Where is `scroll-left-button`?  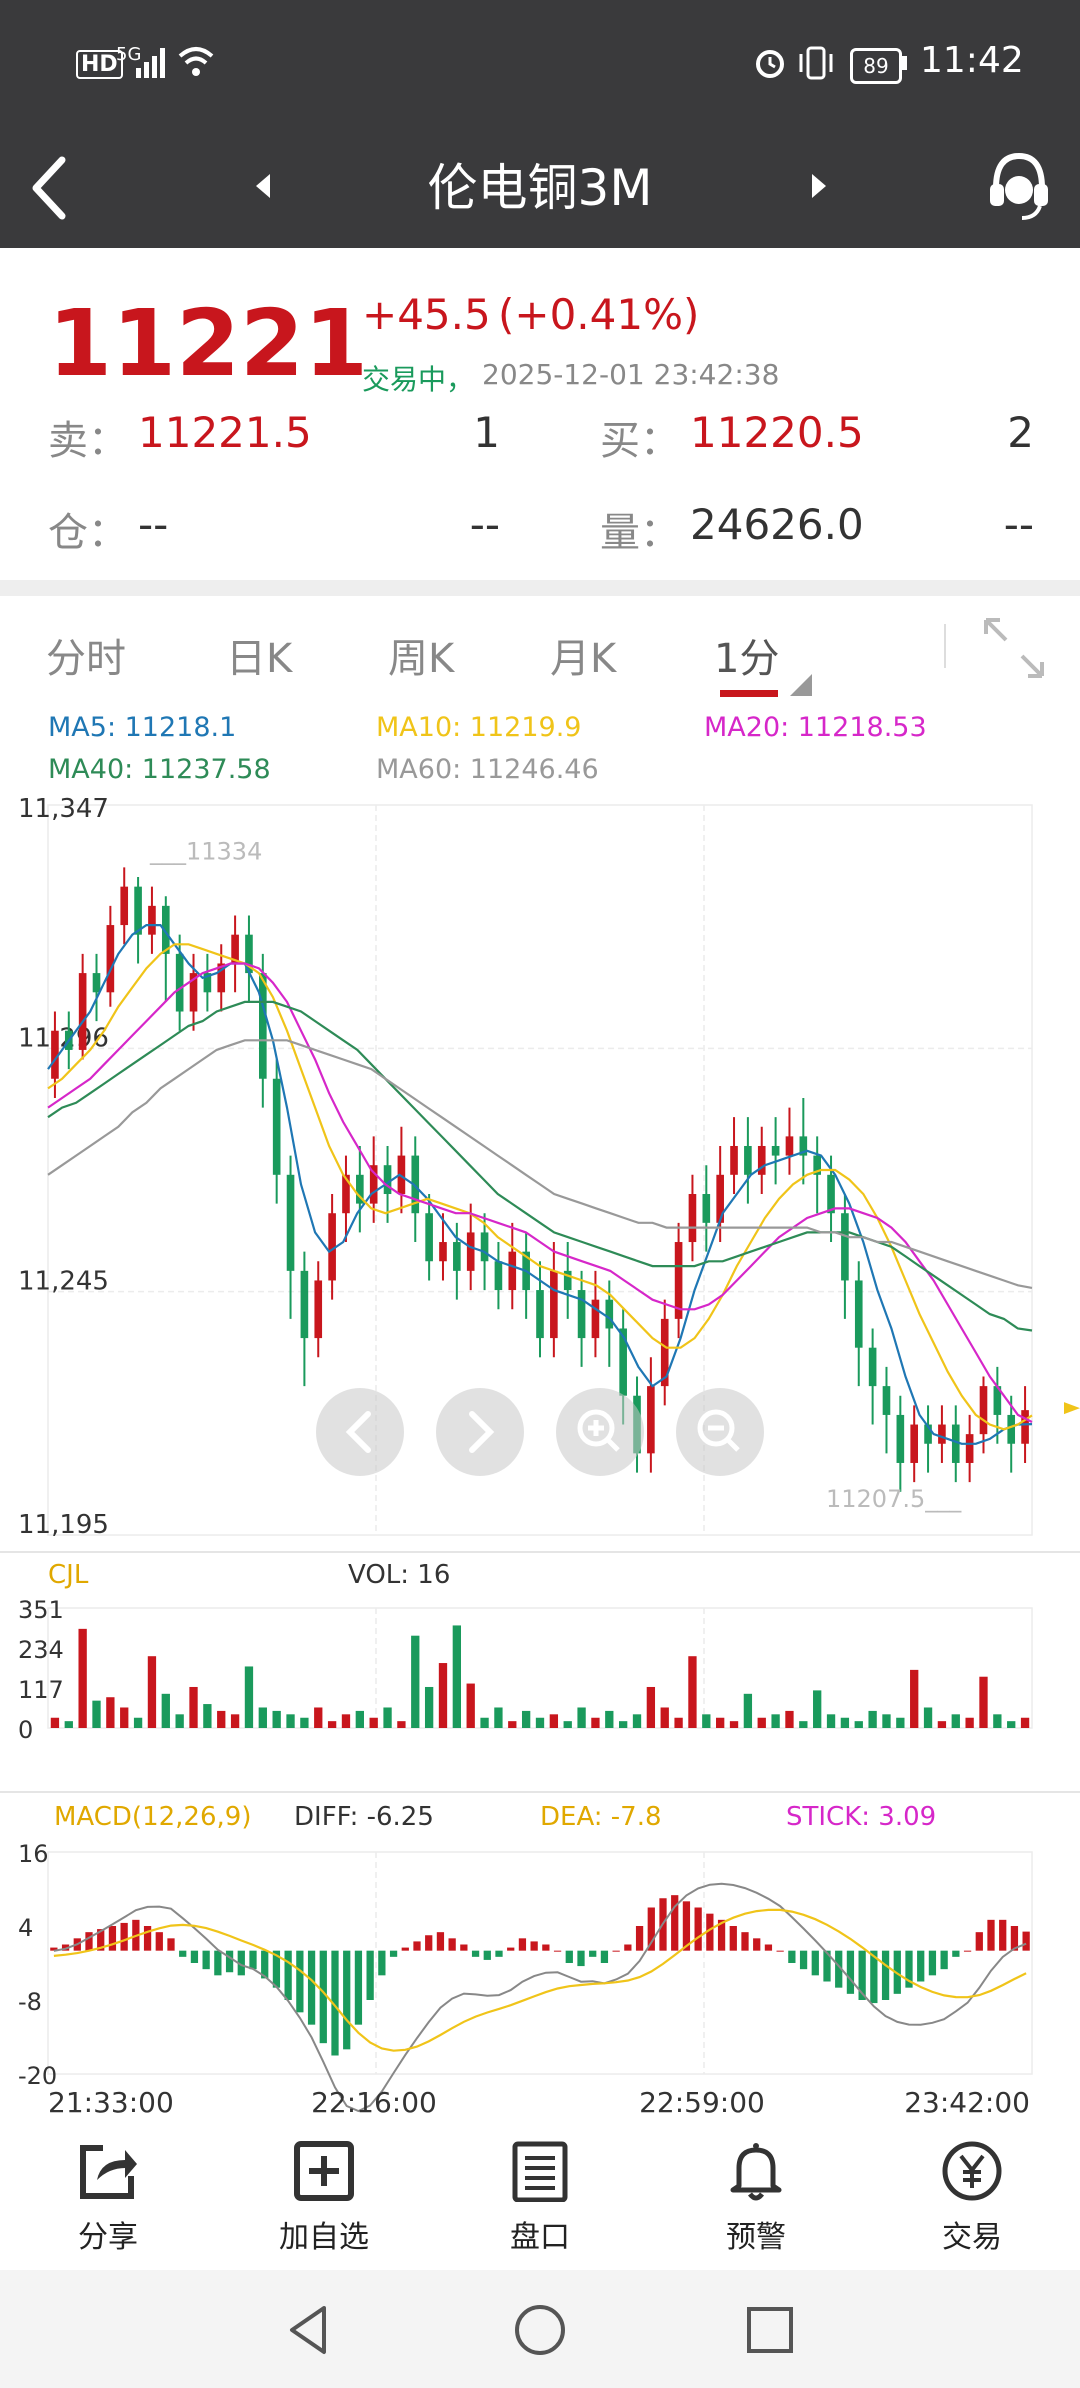 scroll-left-button is located at coordinates (360, 1432).